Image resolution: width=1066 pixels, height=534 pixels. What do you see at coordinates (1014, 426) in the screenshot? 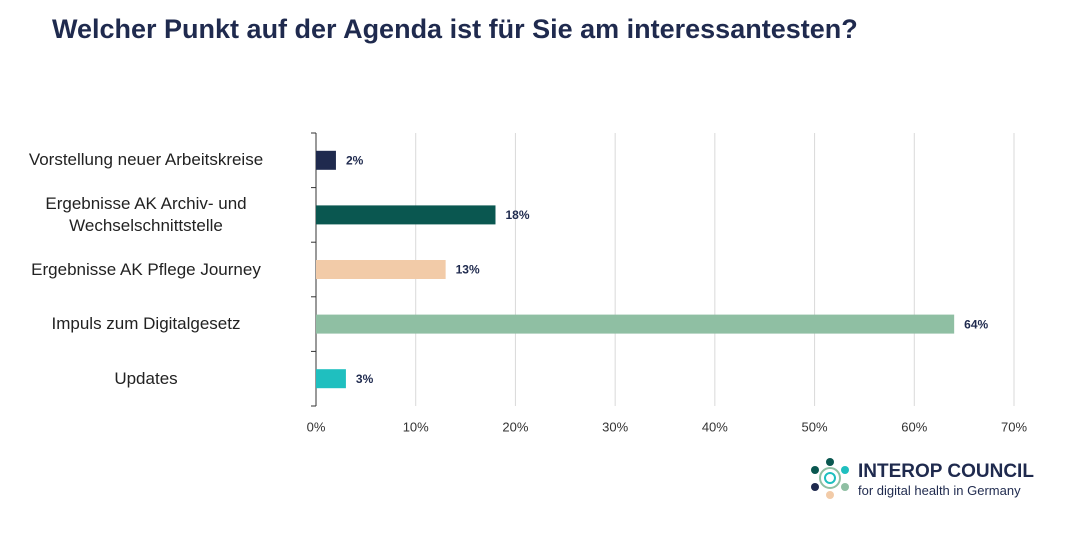
I see `x-tick-label: 70%` at bounding box center [1014, 426].